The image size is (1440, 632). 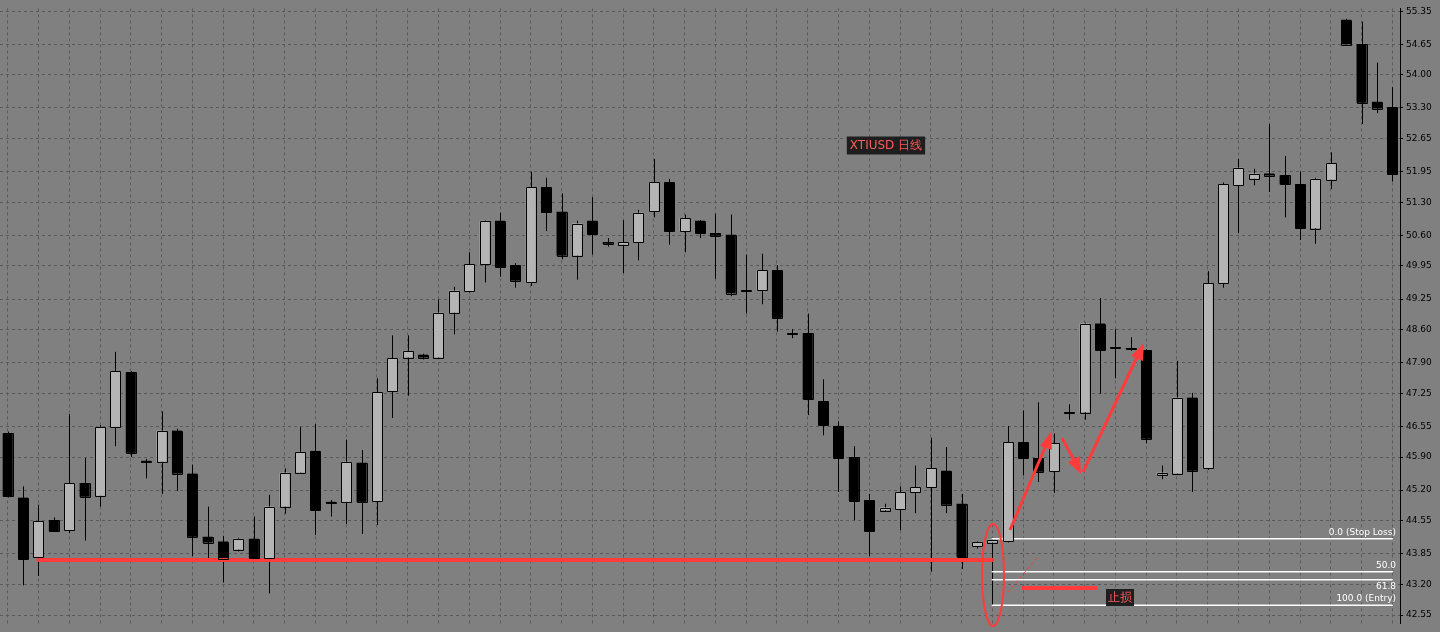 I want to click on y-tick-label: 46.55, so click(x=1419, y=425).